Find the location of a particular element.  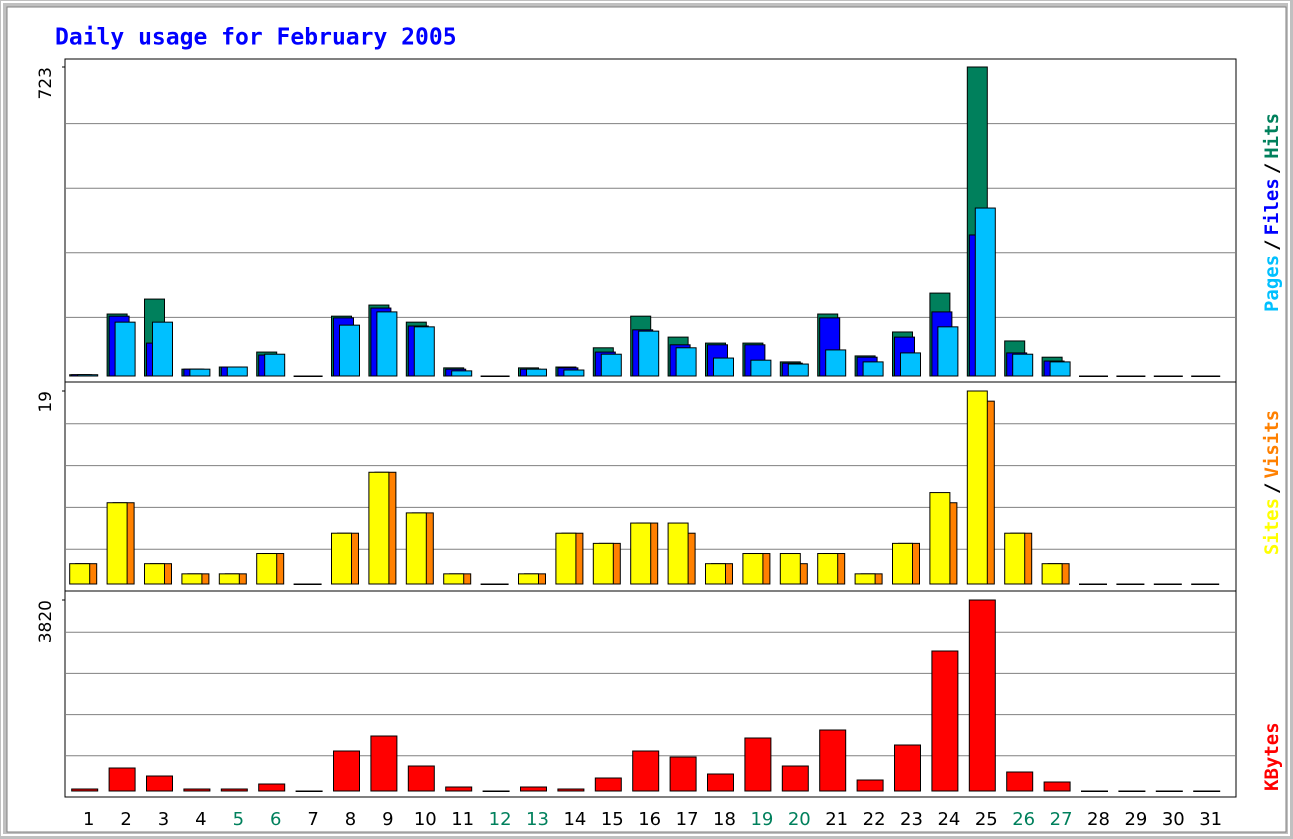

x-tick-label: 15 is located at coordinates (612, 819).